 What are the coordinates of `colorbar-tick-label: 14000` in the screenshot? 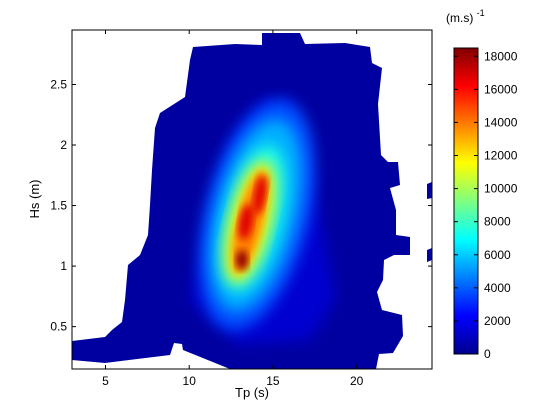 It's located at (501, 122).